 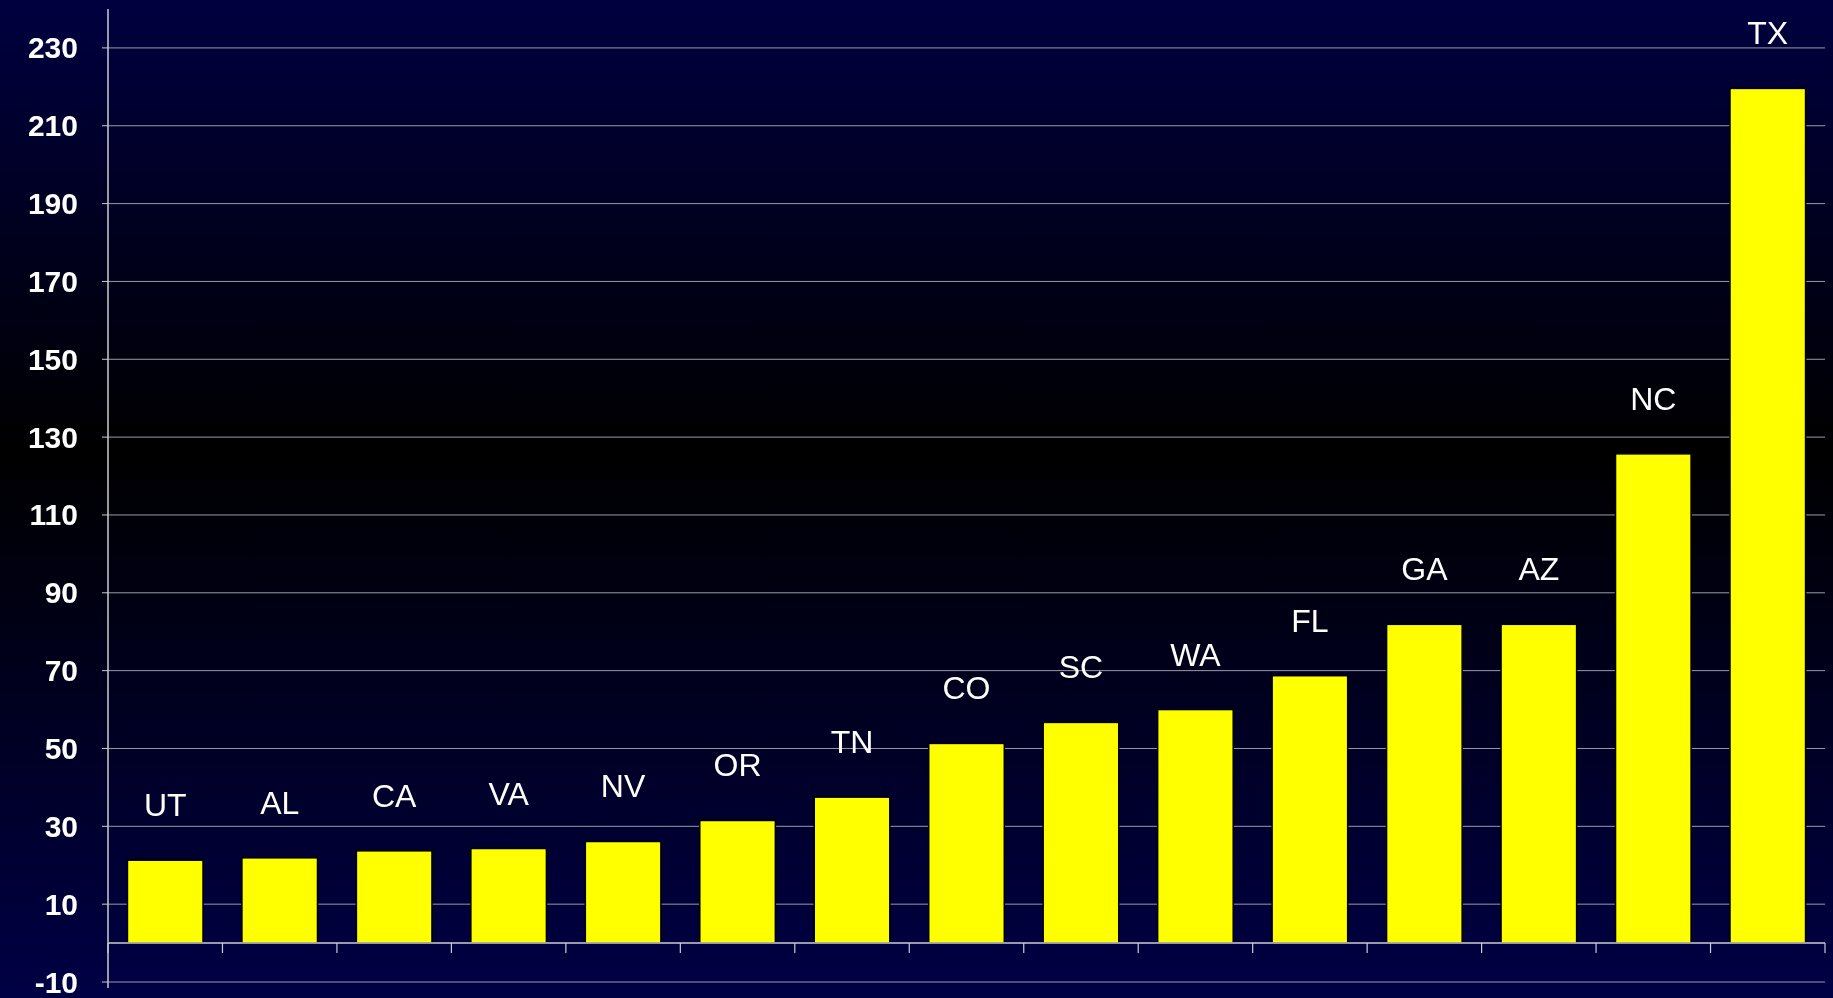 I want to click on x-tick-label: NV, so click(x=623, y=786).